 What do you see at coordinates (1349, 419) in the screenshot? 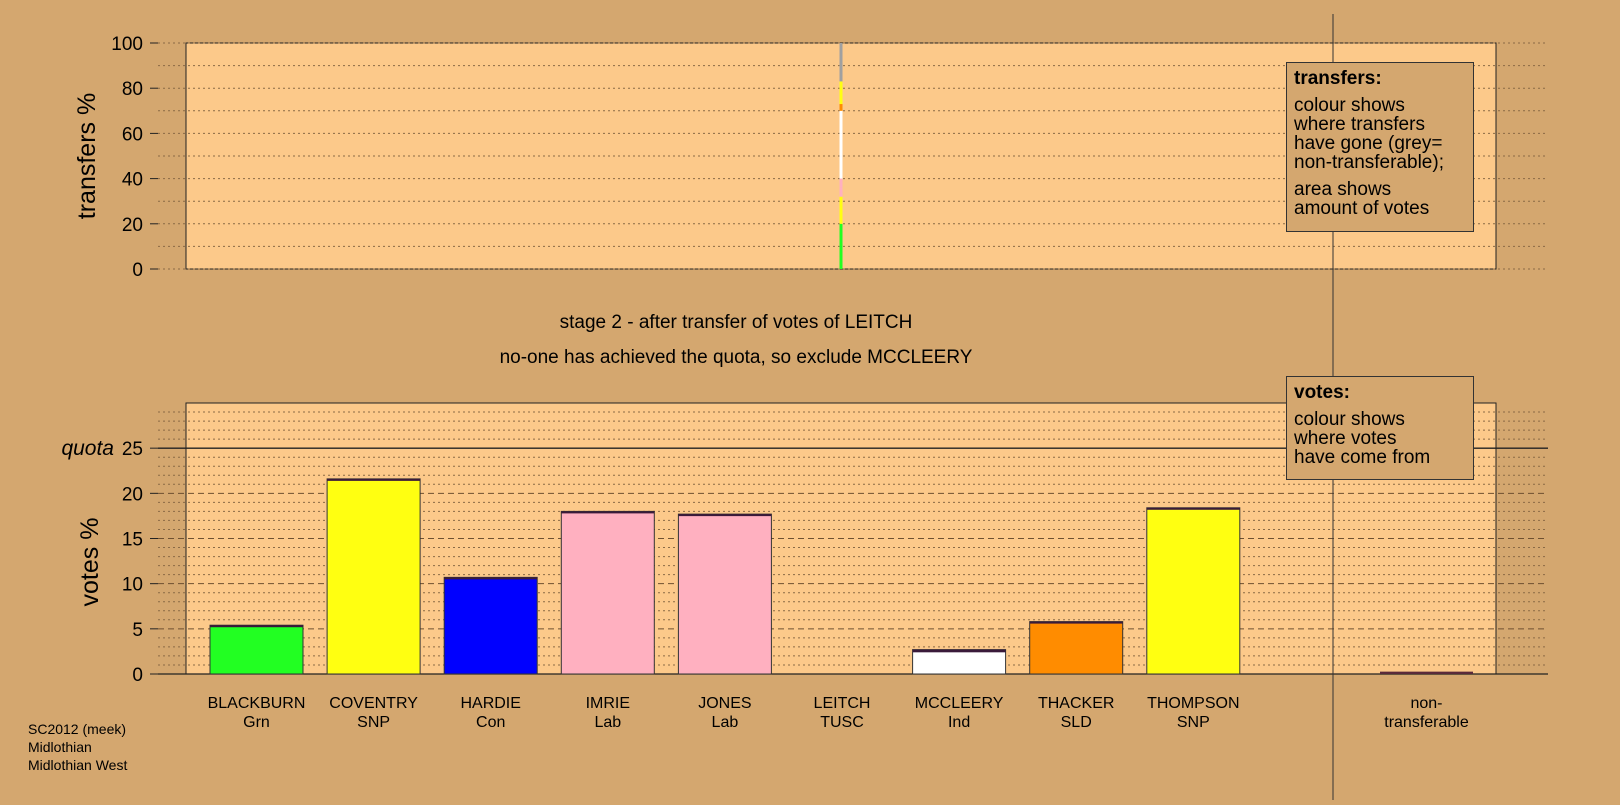
I see `legend-votes-line: colour shows` at bounding box center [1349, 419].